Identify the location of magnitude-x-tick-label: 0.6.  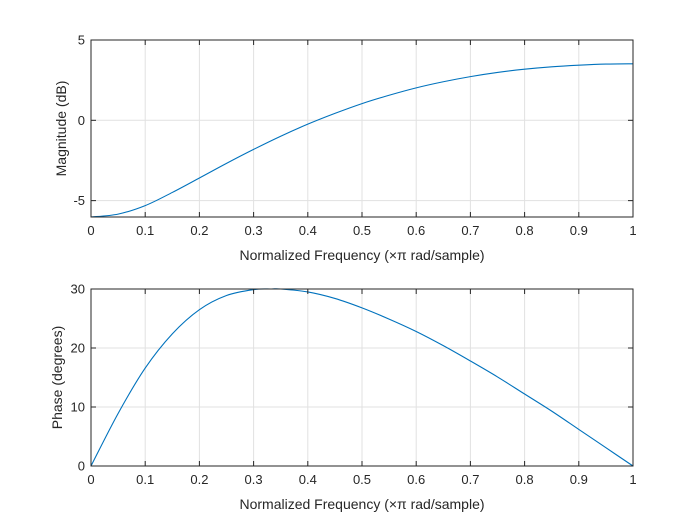
(416, 230).